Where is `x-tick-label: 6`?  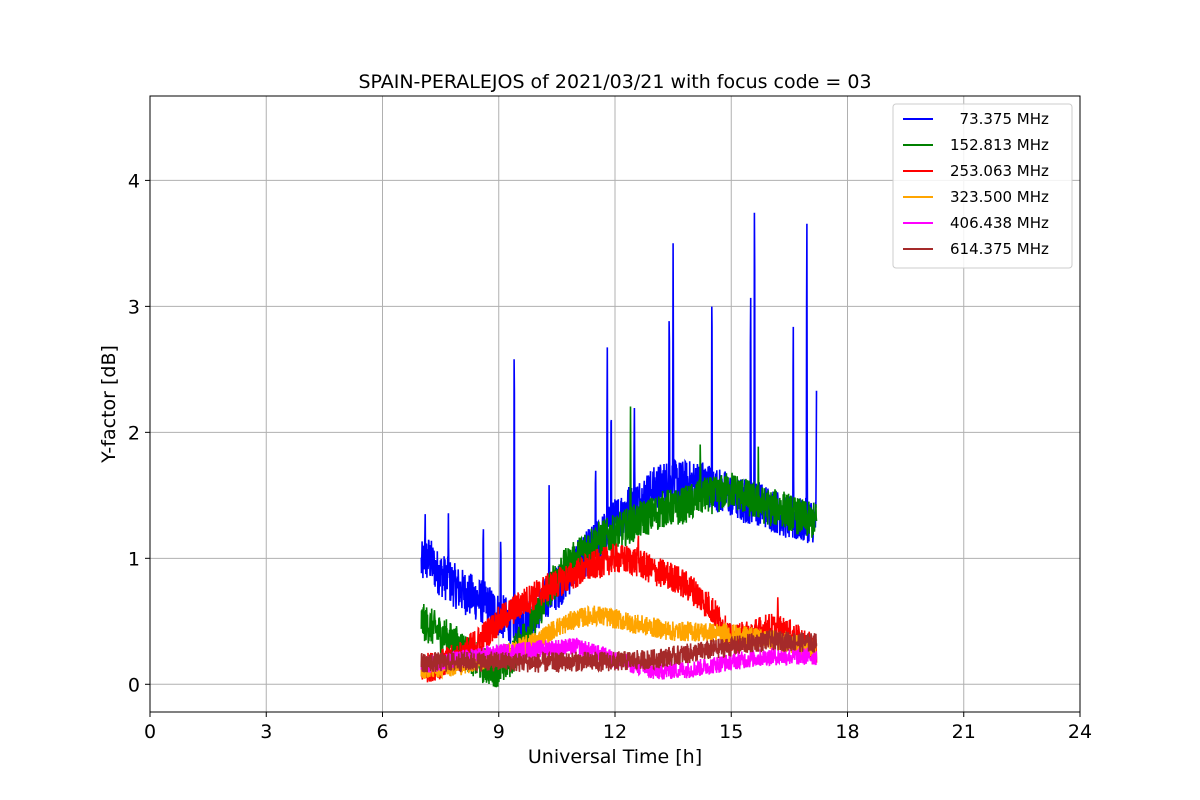 x-tick-label: 6 is located at coordinates (382, 732).